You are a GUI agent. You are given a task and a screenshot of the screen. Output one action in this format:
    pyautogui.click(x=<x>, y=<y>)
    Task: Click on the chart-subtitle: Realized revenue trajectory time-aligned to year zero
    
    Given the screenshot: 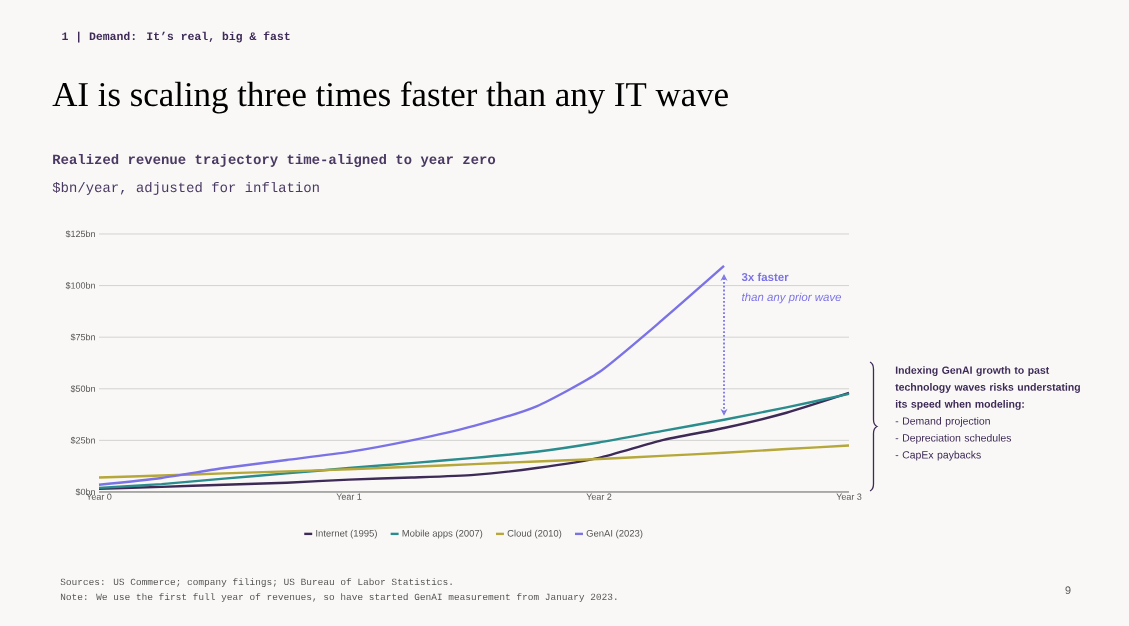 What is the action you would take?
    pyautogui.click(x=274, y=160)
    